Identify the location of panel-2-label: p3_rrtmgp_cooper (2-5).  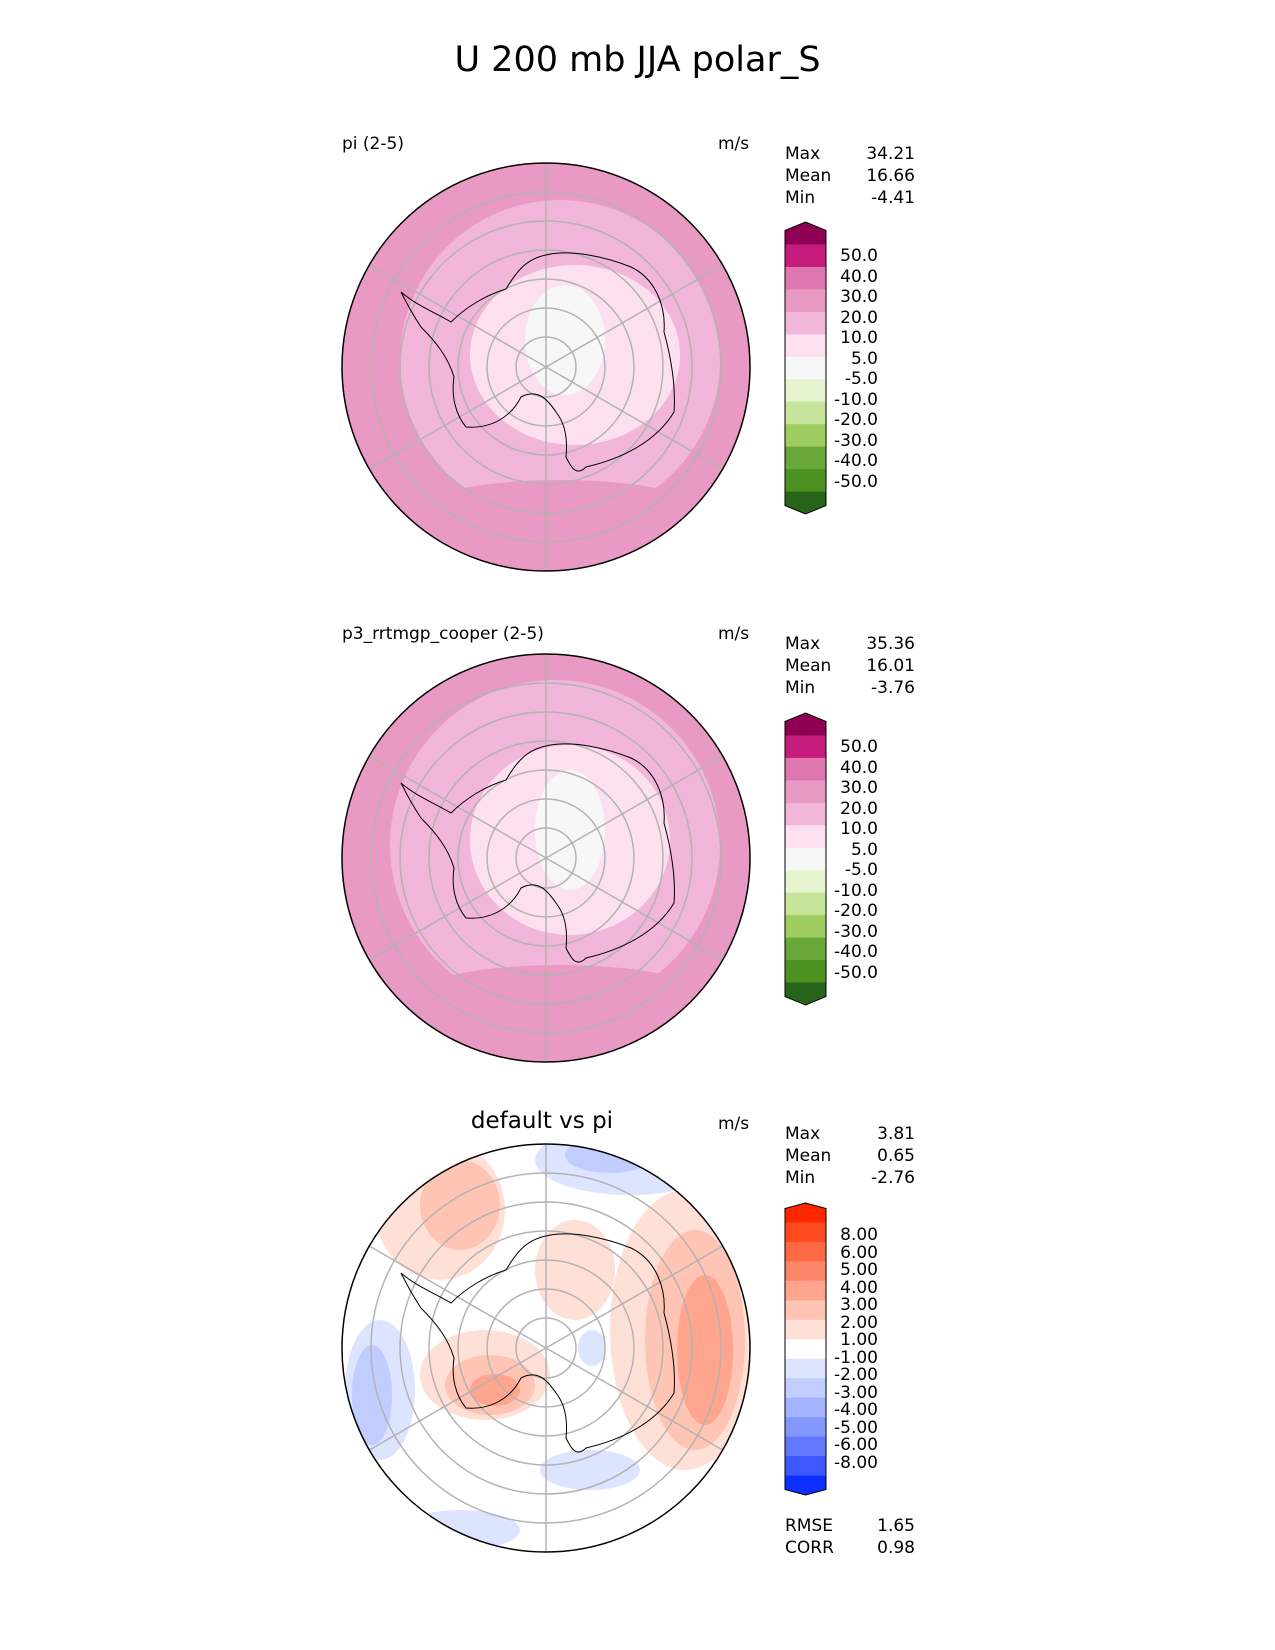
(443, 634).